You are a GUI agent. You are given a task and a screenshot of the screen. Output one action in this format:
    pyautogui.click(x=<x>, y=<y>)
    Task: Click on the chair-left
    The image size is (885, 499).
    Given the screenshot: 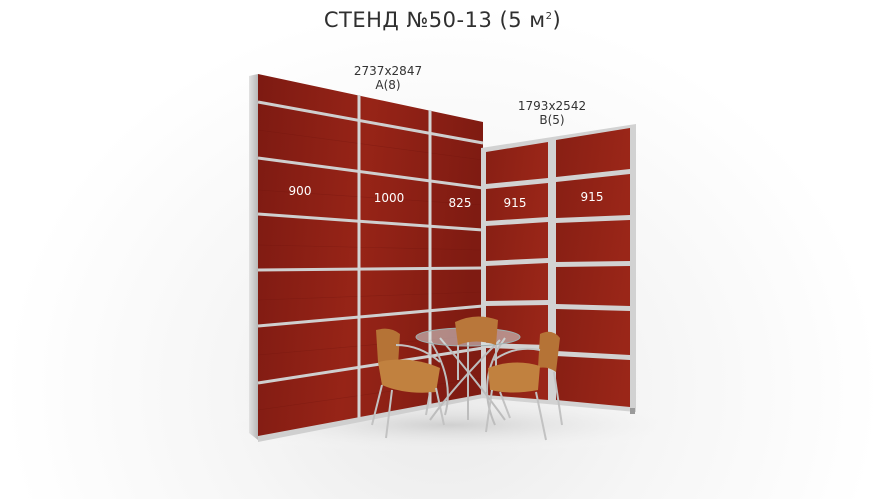 What is the action you would take?
    pyautogui.click(x=408, y=383)
    